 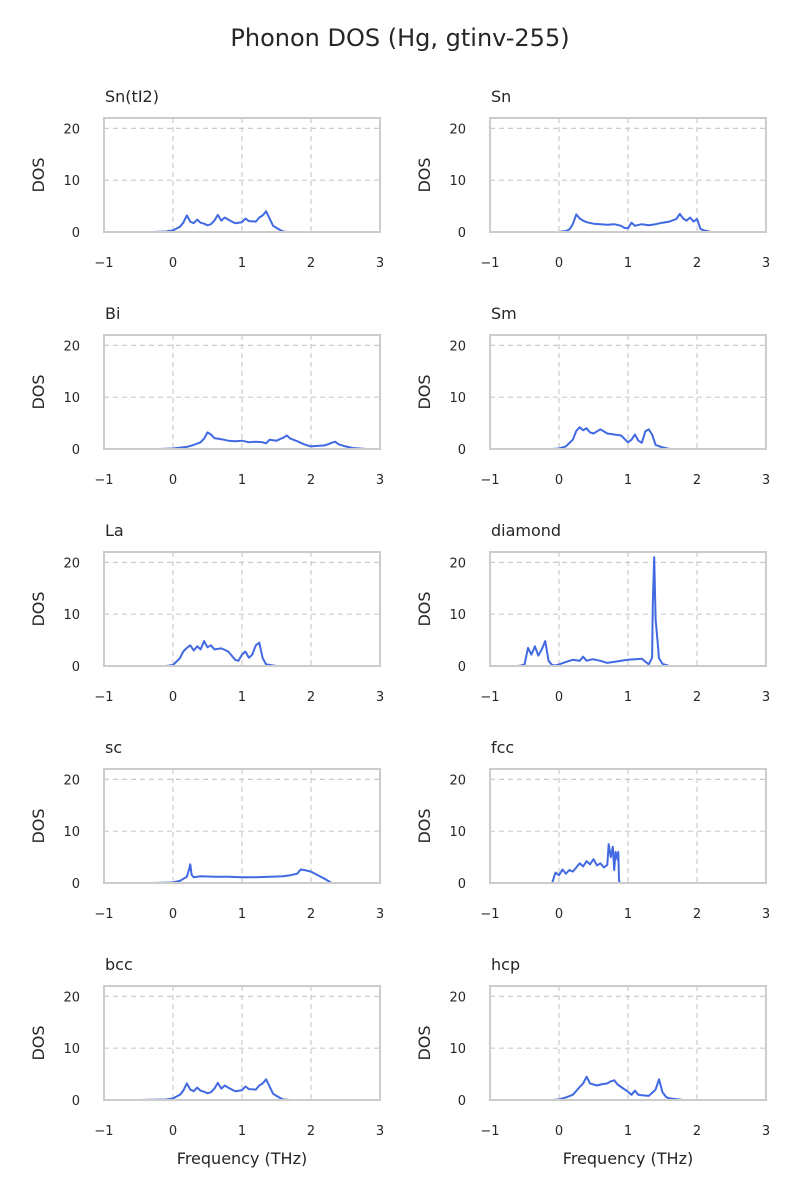 I want to click on panel-title: La, so click(x=114, y=530).